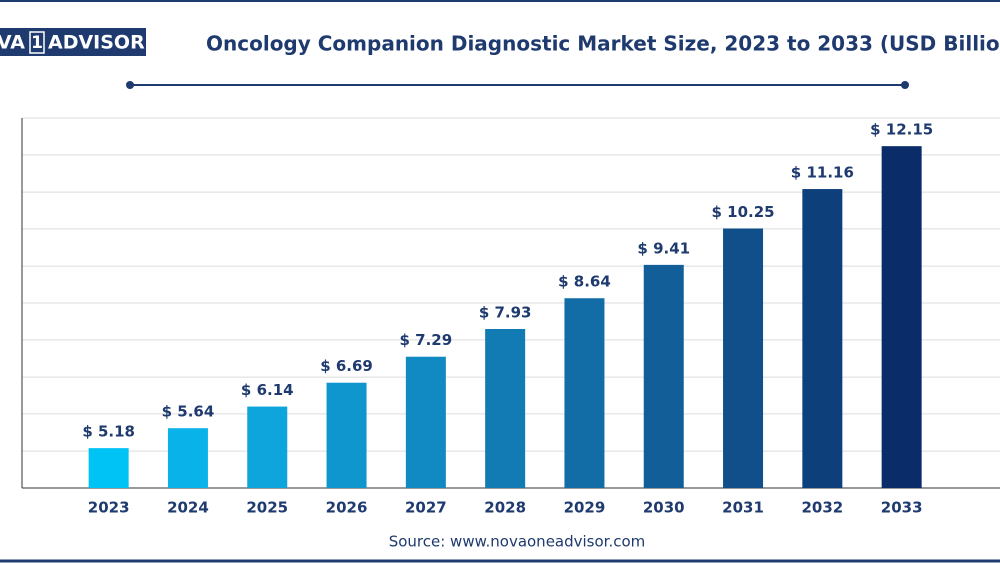 Image resolution: width=1000 pixels, height=563 pixels. Describe the element at coordinates (267, 508) in the screenshot. I see `x-tick-label: 2025` at that location.